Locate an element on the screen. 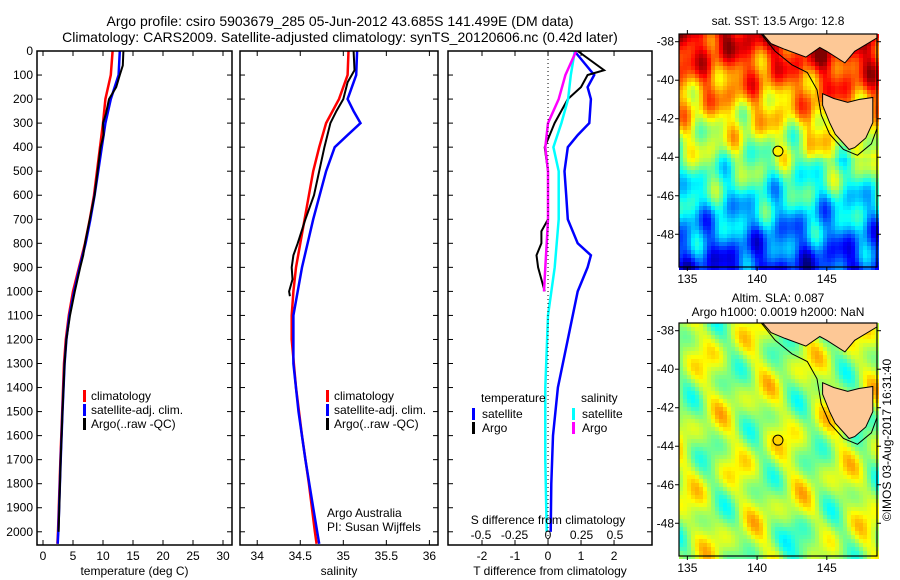 This screenshot has width=900, height=580. x-tick-label: -1 is located at coordinates (515, 556).